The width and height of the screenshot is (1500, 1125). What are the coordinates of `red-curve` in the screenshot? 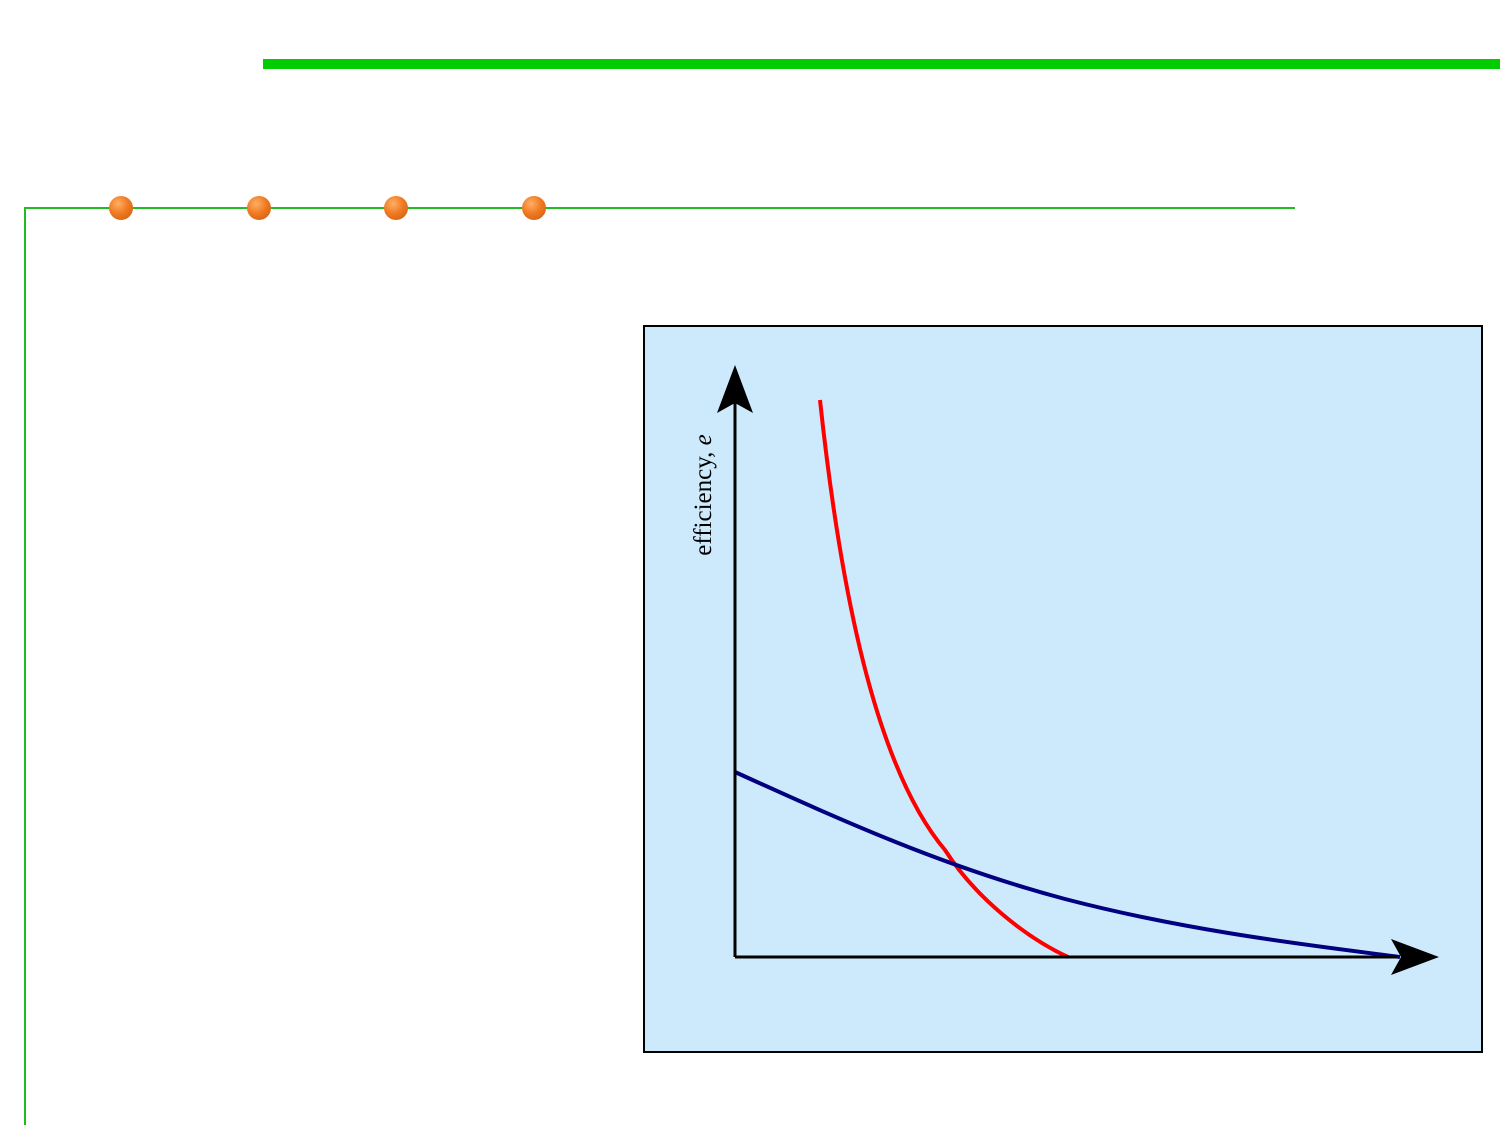 It's located at (943, 679).